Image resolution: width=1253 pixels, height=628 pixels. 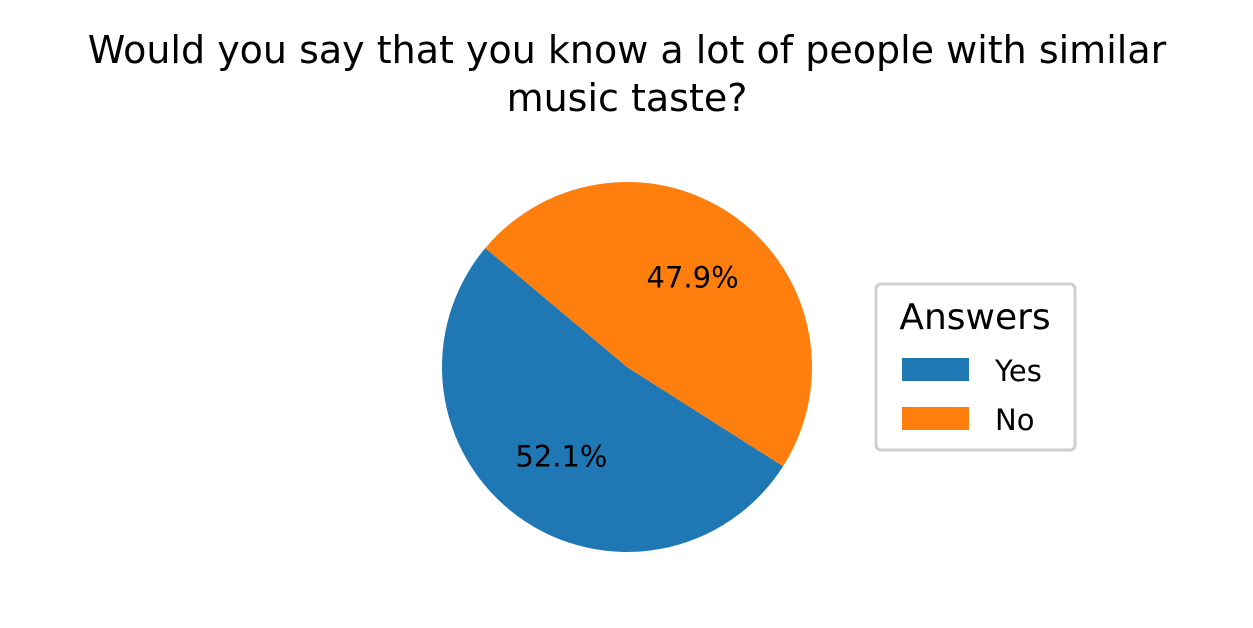 I want to click on legend-swatch-yes, so click(x=935, y=369).